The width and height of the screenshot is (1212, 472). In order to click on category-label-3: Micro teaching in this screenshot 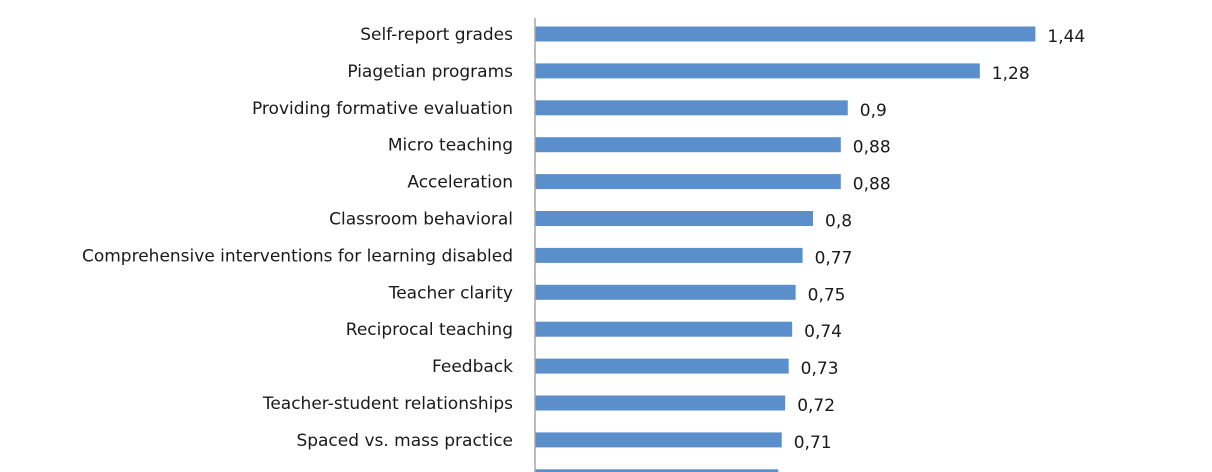, I will do `click(450, 146)`.